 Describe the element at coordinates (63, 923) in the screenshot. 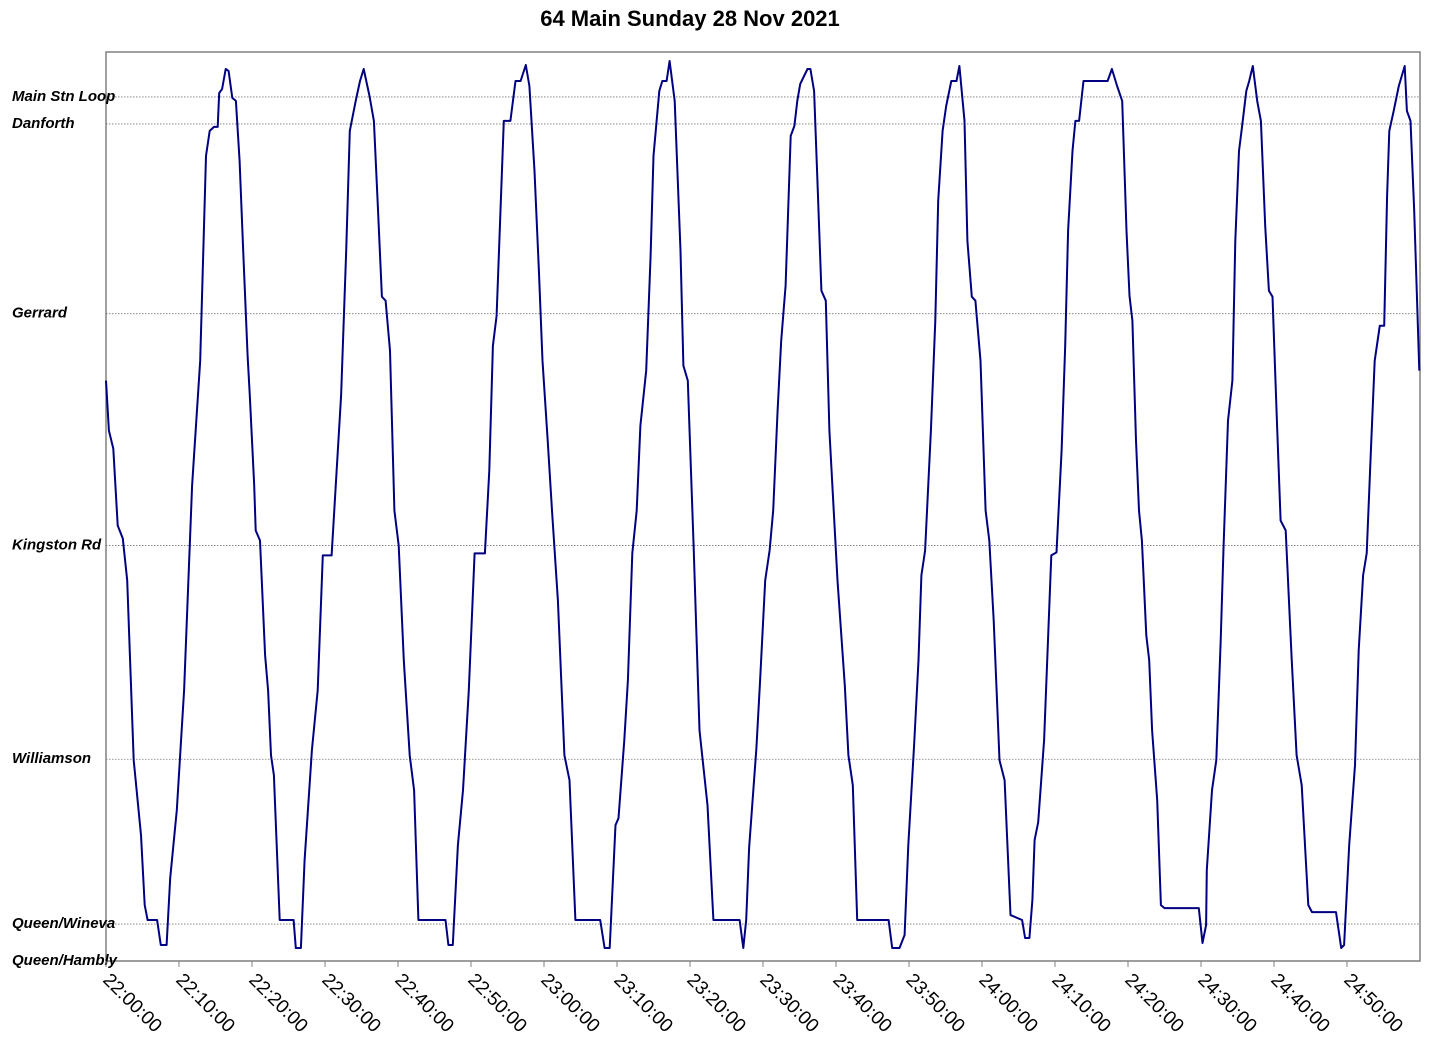

I see `y-tick-label: Queen/Wineva` at that location.